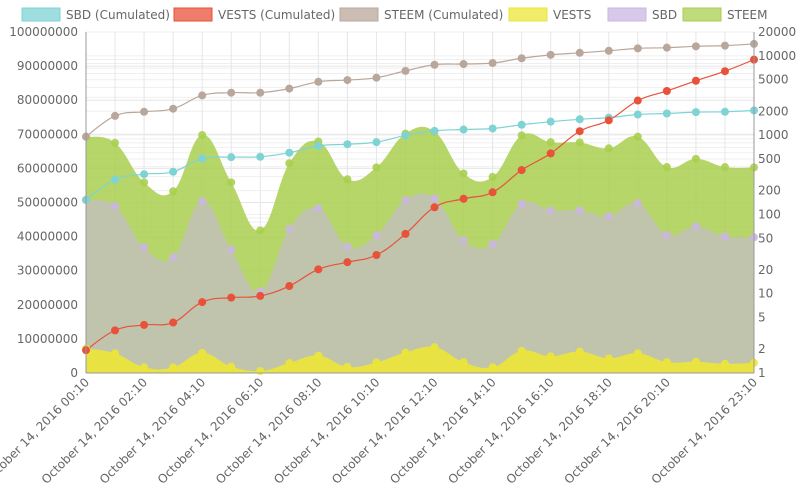  Describe the element at coordinates (724, 14) in the screenshot. I see `legend-item-steem: STEEM` at that location.